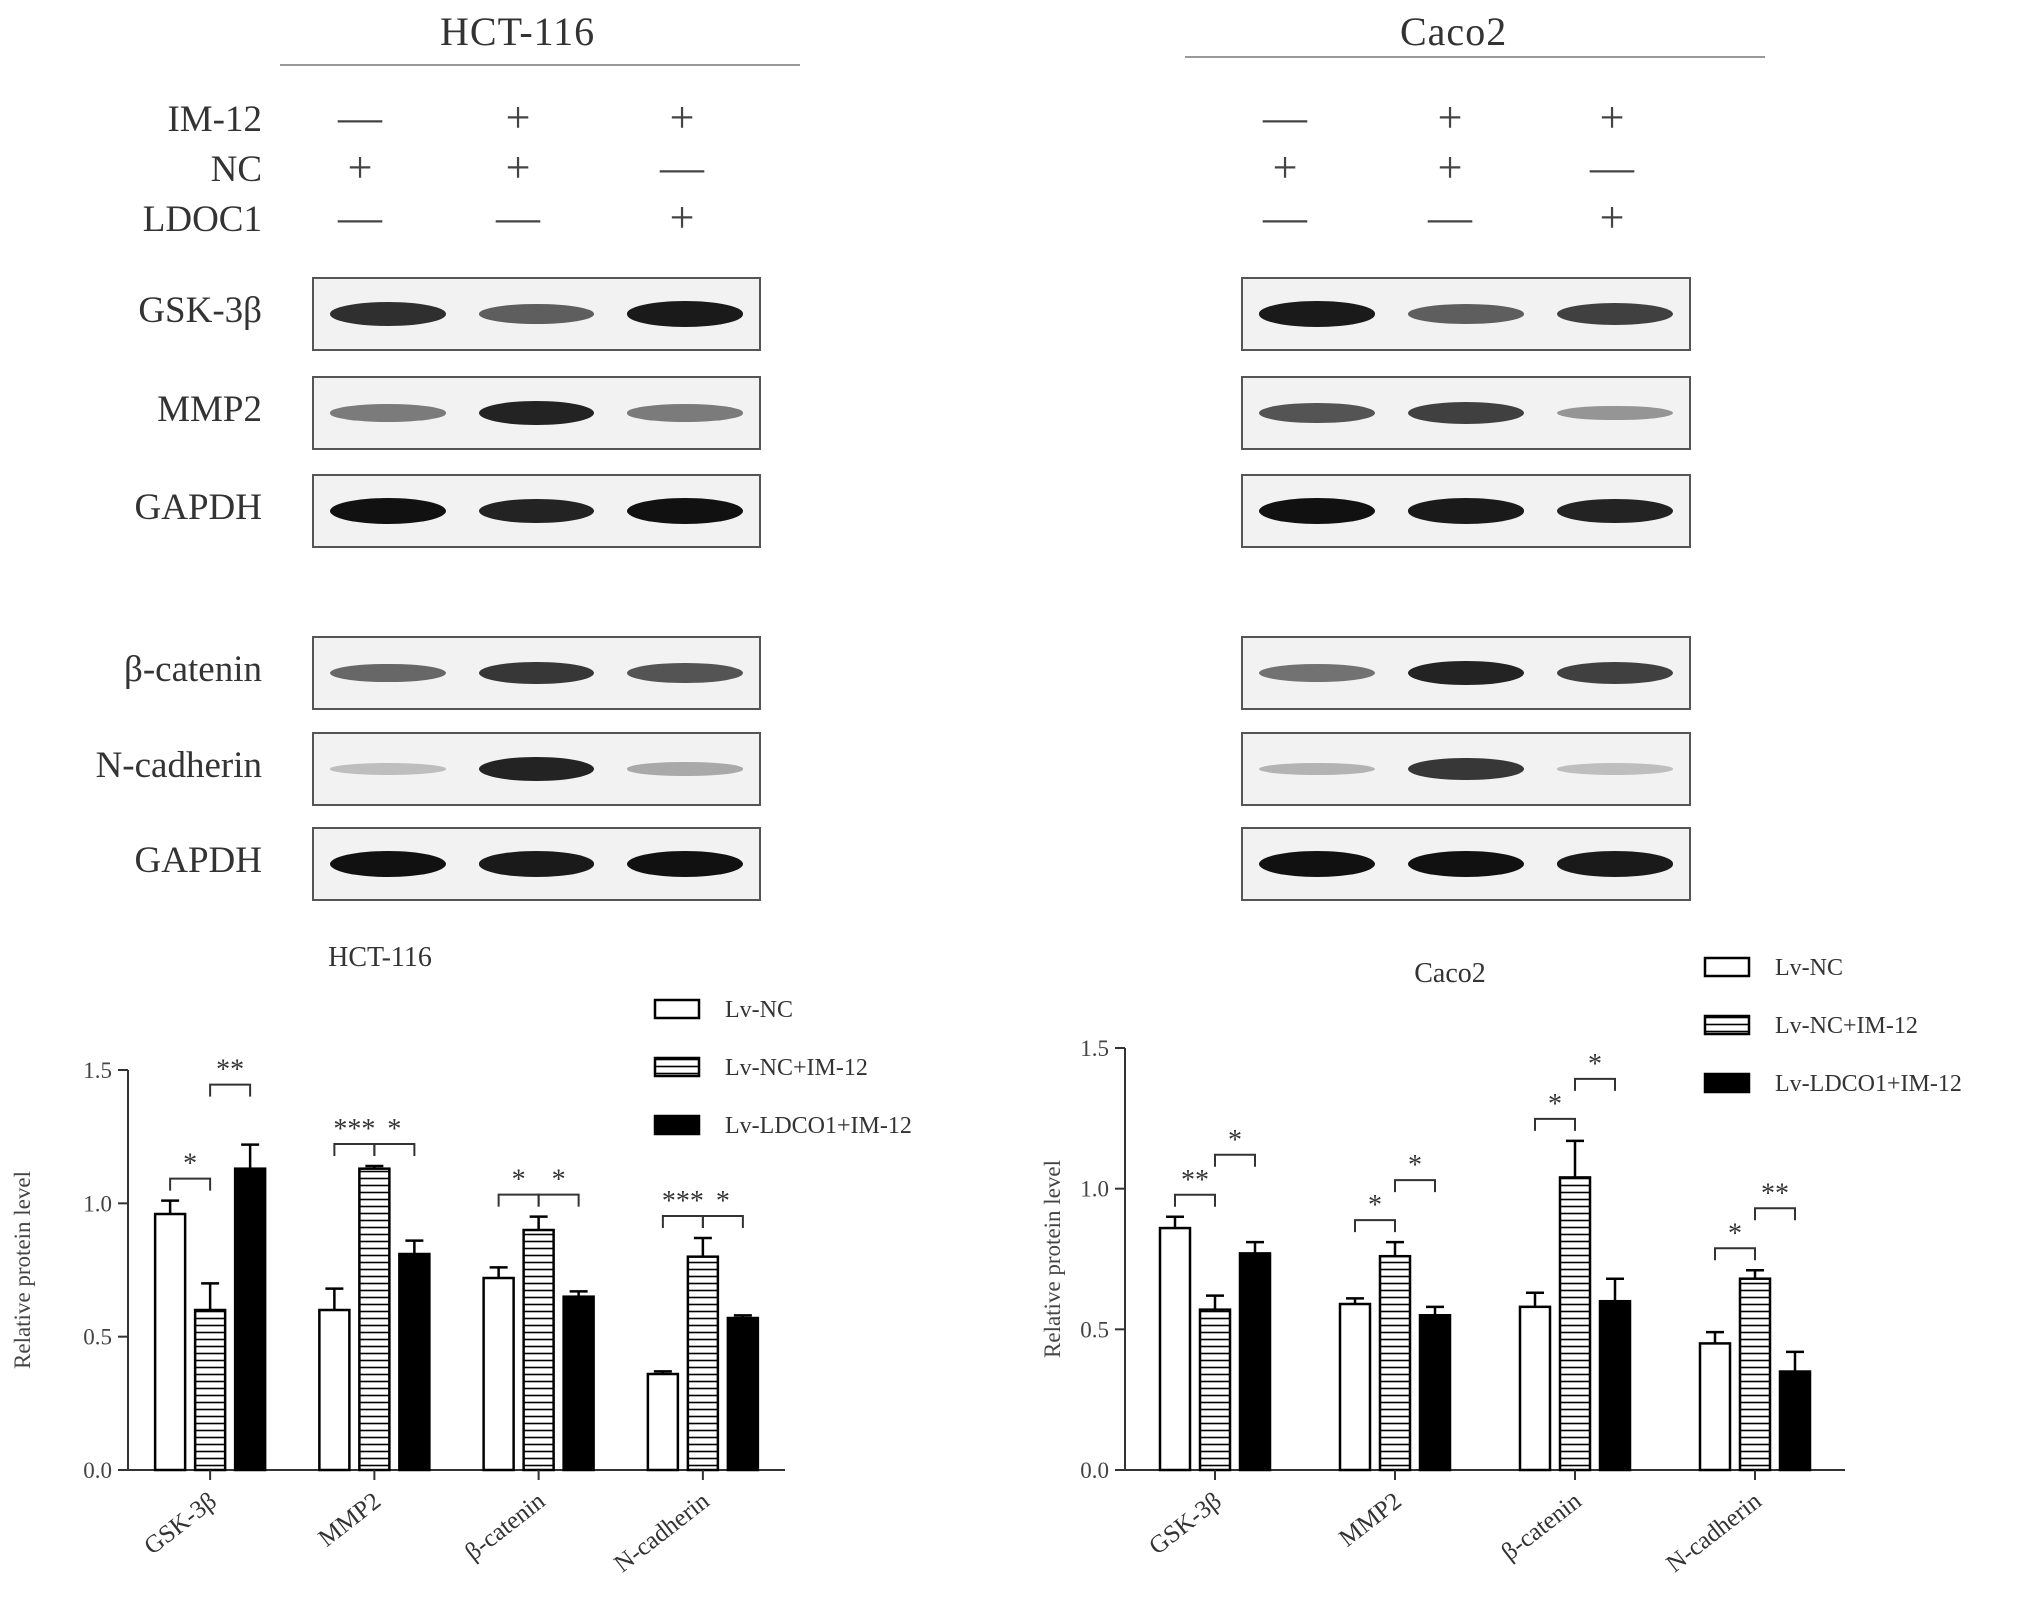 The image size is (2031, 1620). I want to click on y-axis-label: Relative protein level, so click(1052, 1259).